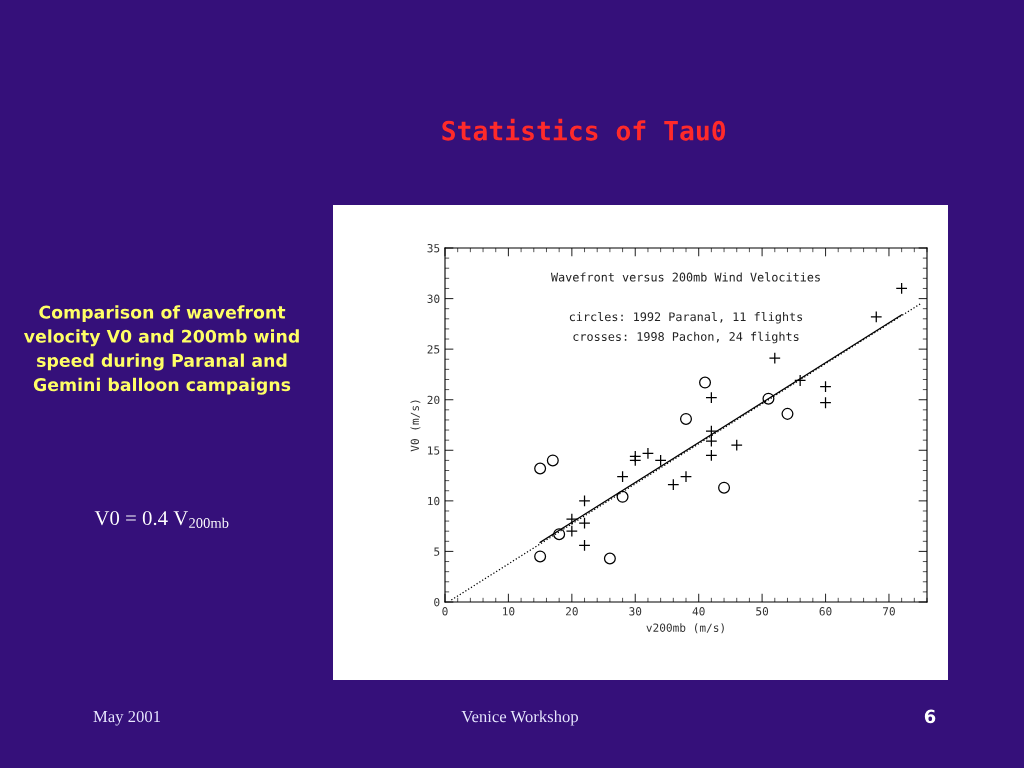 The width and height of the screenshot is (1024, 768). Describe the element at coordinates (685, 277) in the screenshot. I see `text: Wavefront versus 200mb Wind Velocities` at that location.